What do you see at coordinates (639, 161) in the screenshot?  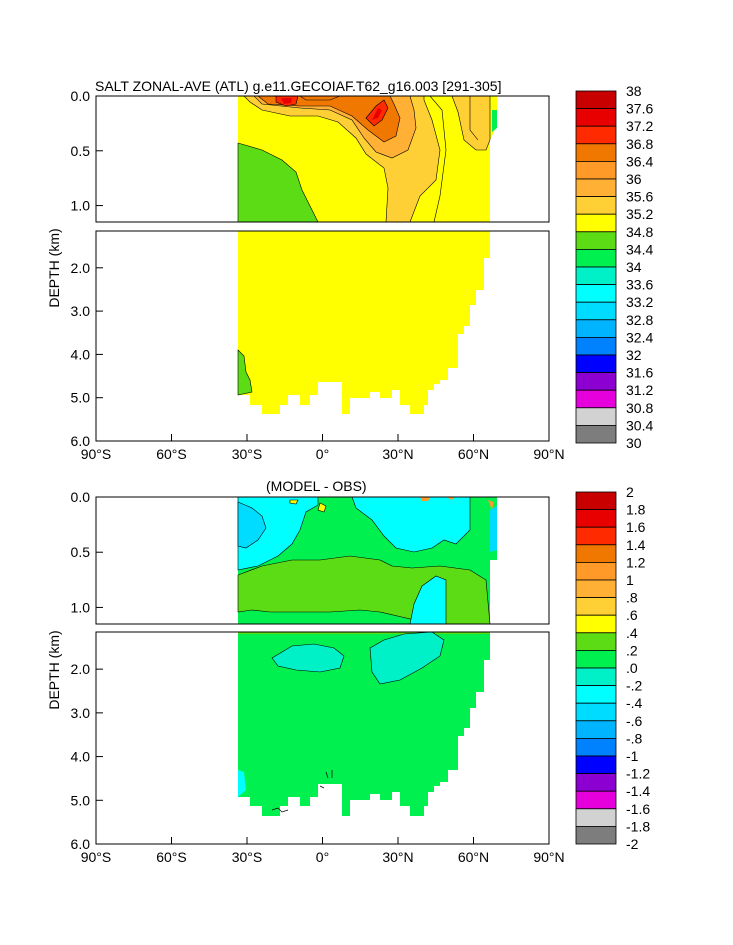 I see `colorbar-label: 36.4` at bounding box center [639, 161].